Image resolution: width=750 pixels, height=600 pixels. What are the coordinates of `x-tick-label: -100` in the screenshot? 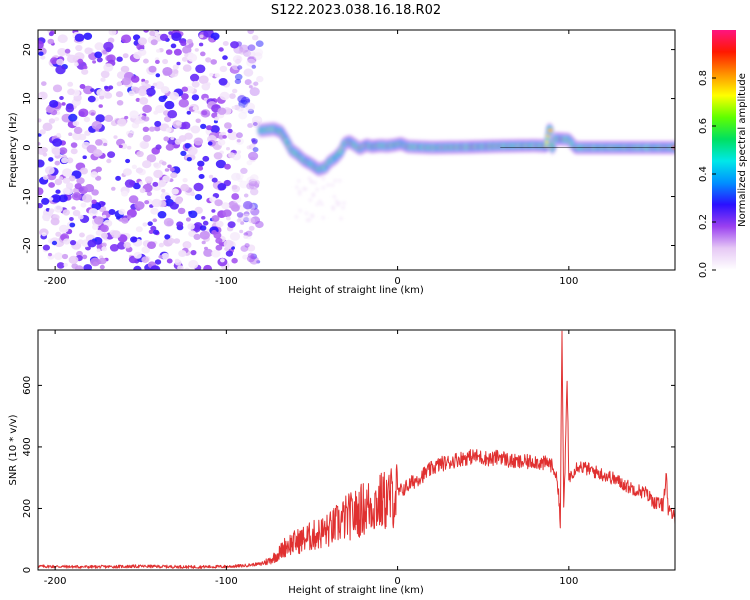 It's located at (226, 281).